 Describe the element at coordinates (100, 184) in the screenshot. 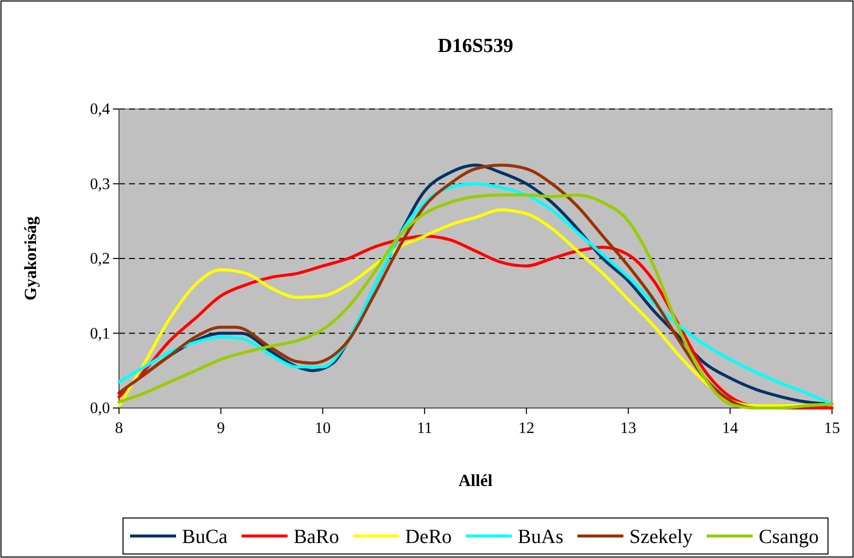

I see `y-tick-label: 0,3` at that location.